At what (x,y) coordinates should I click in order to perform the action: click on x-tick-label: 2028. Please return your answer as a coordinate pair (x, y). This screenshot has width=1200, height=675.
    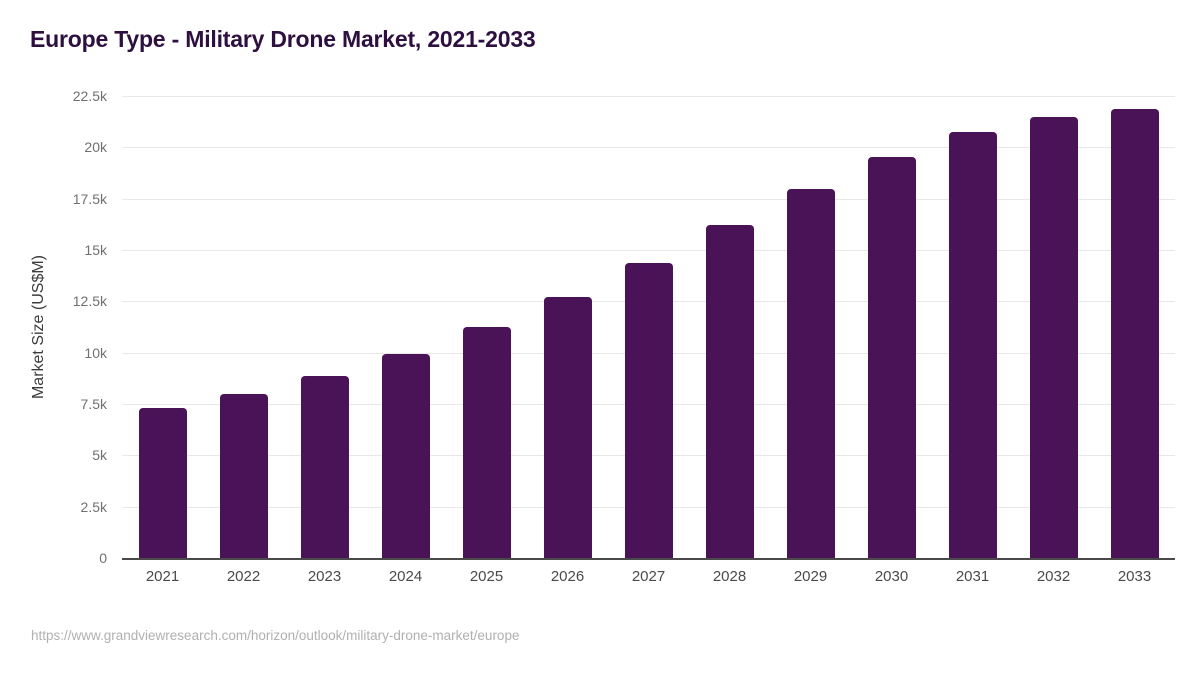
    Looking at the image, I should click on (729, 576).